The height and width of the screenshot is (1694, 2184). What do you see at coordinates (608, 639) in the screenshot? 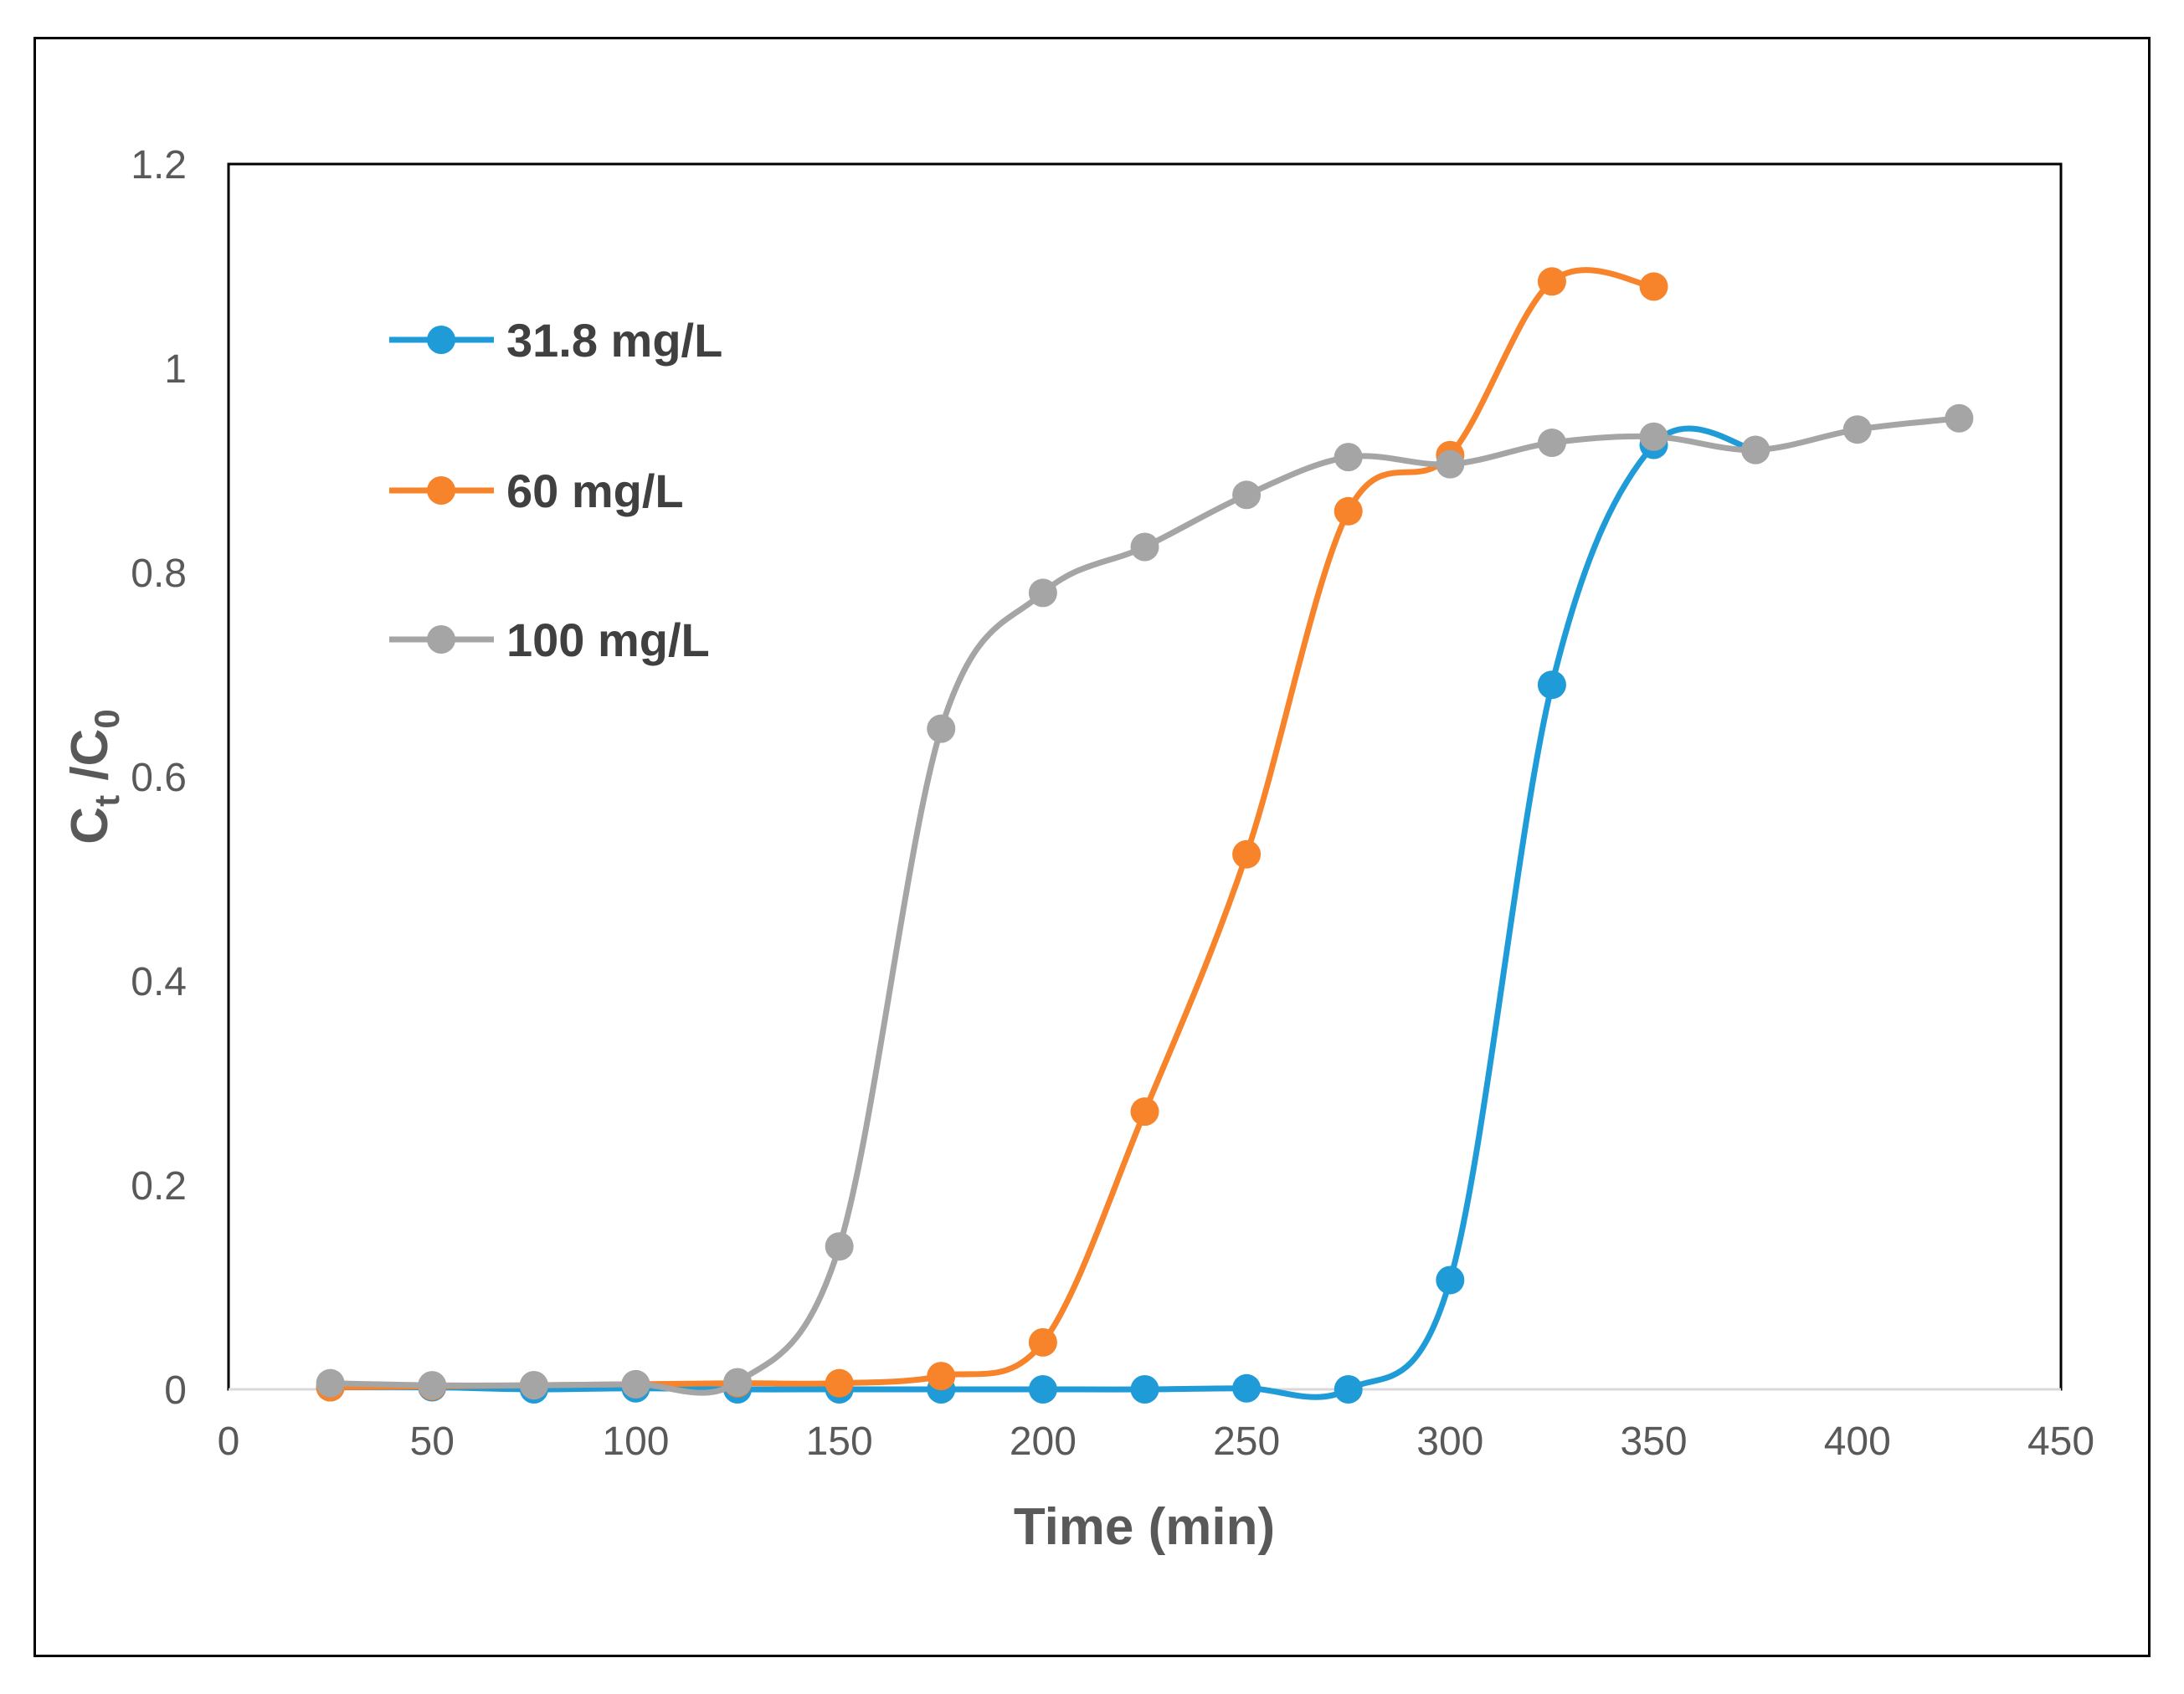
I see `legend-label: 100 mg/L` at bounding box center [608, 639].